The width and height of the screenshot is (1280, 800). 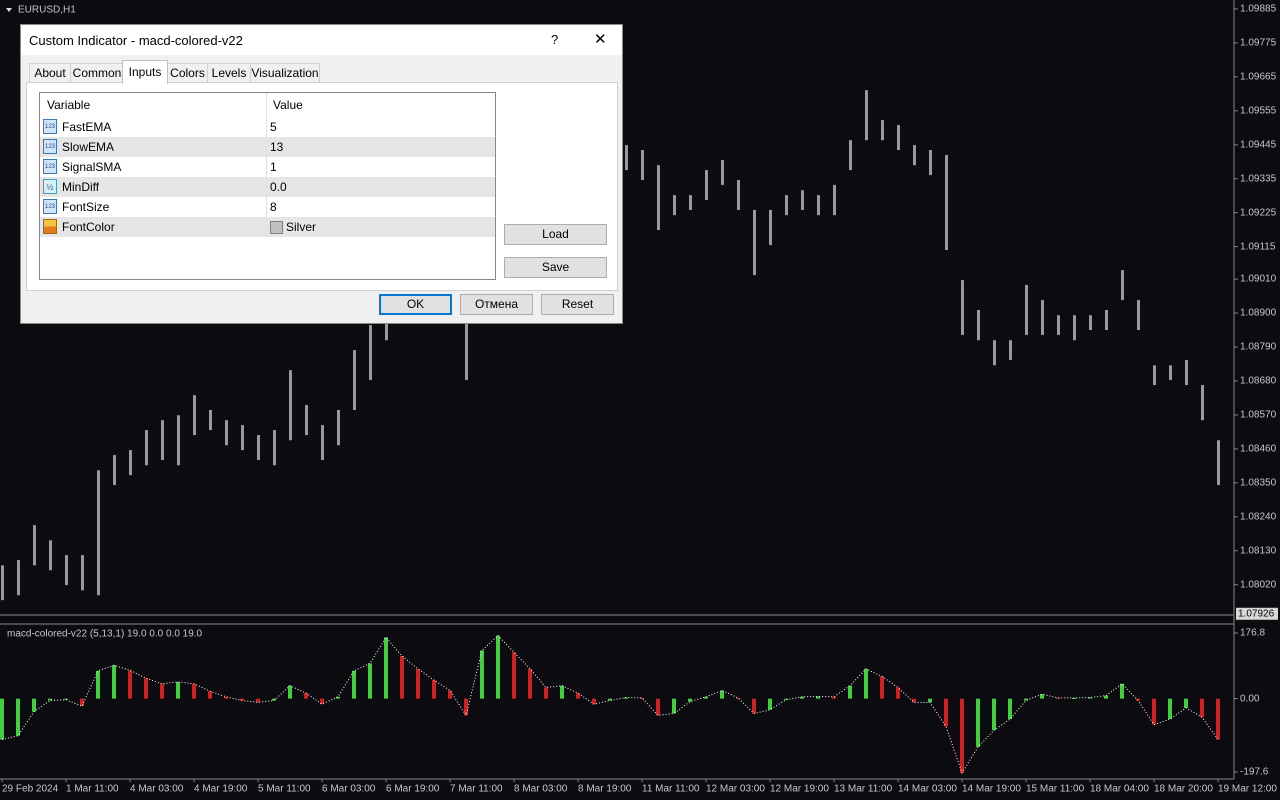 I want to click on y-tick-label: 1.09335, so click(x=1258, y=178).